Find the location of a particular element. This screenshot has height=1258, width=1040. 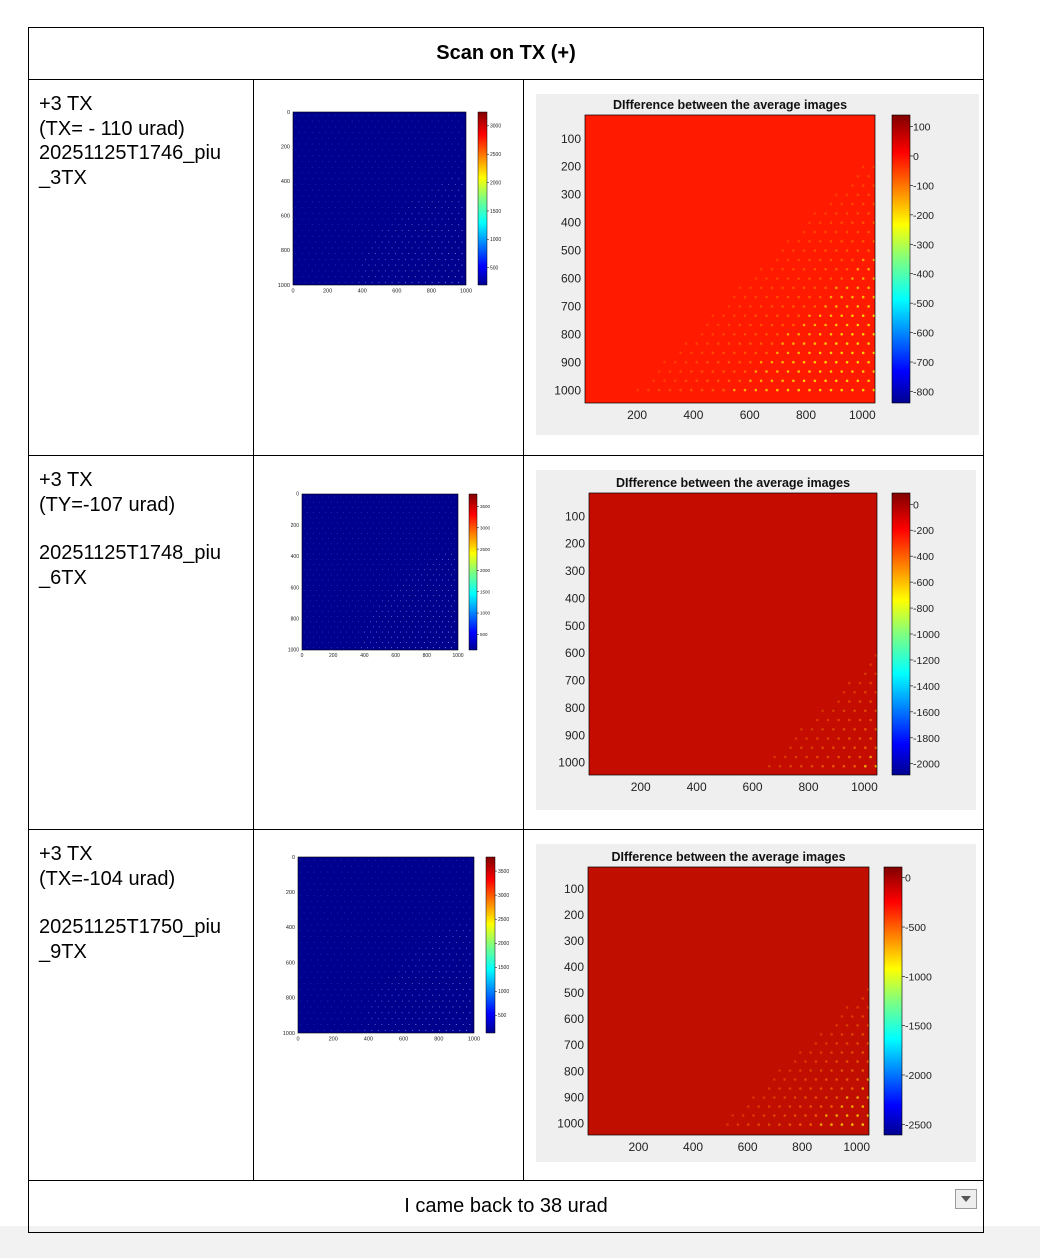

row-label-line is located at coordinates (141, 529).